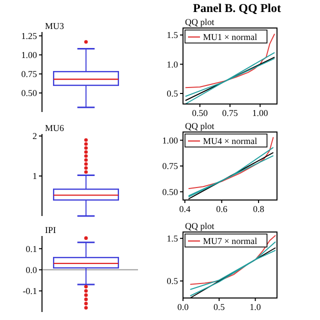  What do you see at coordinates (31, 249) in the screenshot?
I see `y-tick-label: 0.1` at bounding box center [31, 249].